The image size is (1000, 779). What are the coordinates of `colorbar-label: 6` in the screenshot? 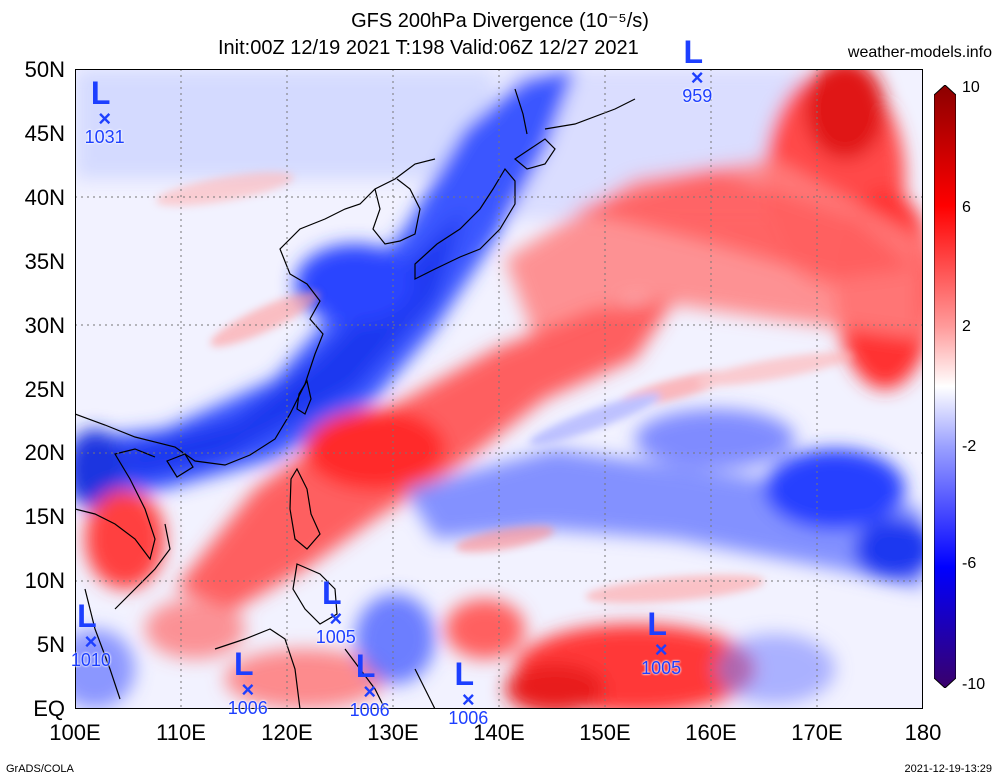 It's located at (966, 207).